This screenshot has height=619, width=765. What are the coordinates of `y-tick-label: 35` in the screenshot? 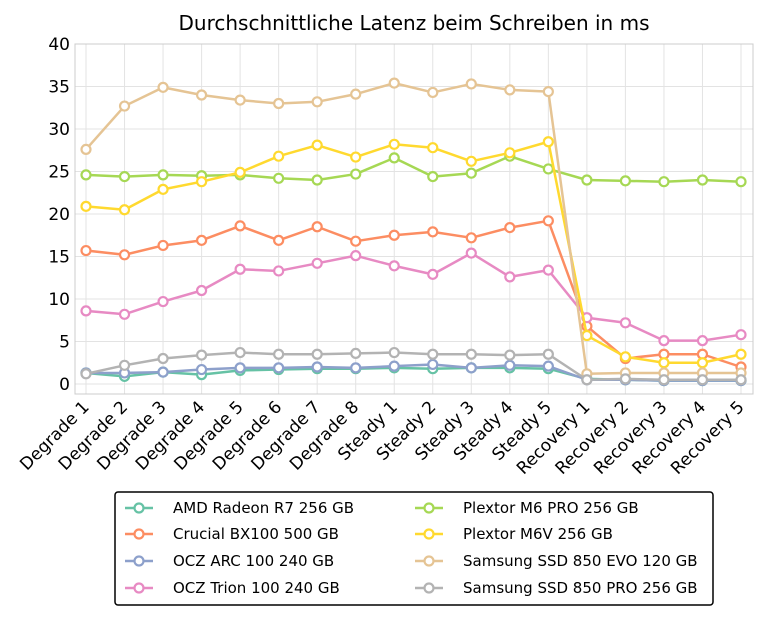 It's located at (59, 88).